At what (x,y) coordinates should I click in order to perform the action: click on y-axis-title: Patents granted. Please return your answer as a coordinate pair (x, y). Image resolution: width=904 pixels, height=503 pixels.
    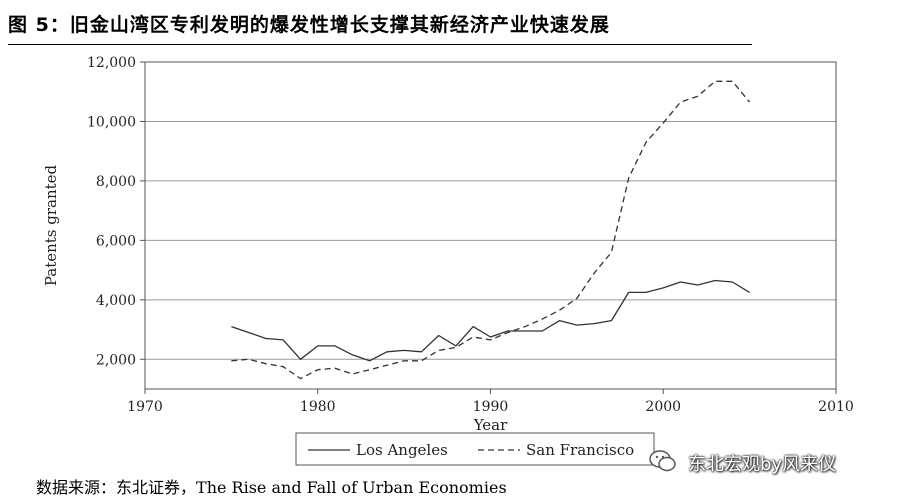
    Looking at the image, I should click on (51, 225).